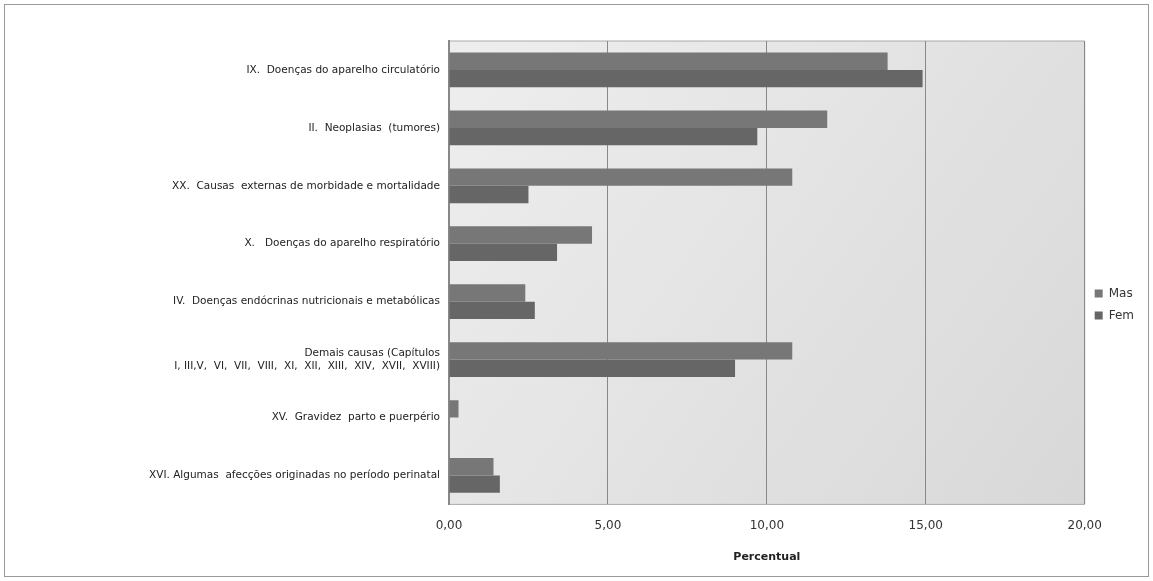 The image size is (1153, 581). Describe the element at coordinates (294, 474) in the screenshot. I see `y-tick-label: XVI. Algumas afecções originadas no período perinatal` at that location.